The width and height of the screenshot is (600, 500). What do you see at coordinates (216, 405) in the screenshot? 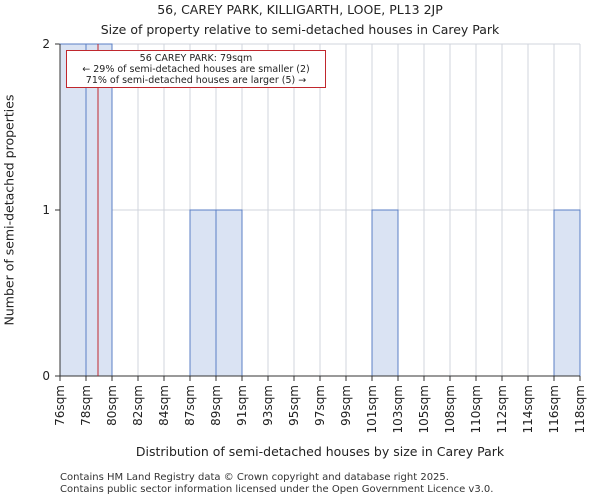
I see `x-tick-label: 89sqm` at bounding box center [216, 405].